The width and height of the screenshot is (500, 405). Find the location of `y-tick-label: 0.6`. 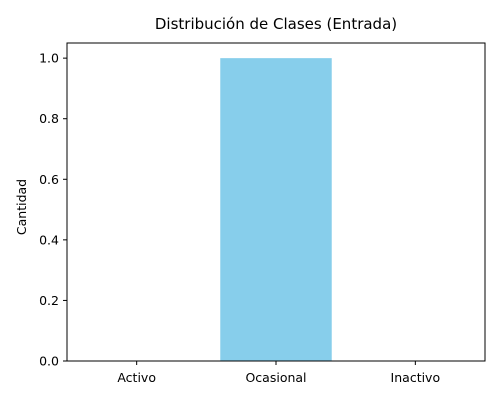

y-tick-label: 0.6 is located at coordinates (49, 179).